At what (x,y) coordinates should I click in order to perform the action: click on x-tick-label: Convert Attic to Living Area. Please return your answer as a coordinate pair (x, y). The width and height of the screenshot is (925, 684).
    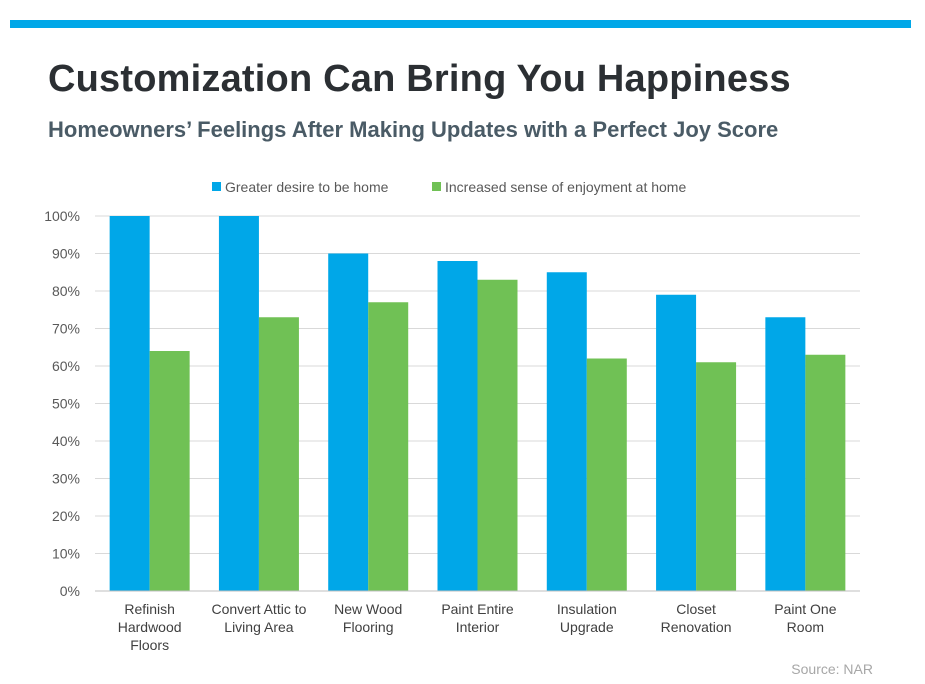
    Looking at the image, I should click on (258, 618).